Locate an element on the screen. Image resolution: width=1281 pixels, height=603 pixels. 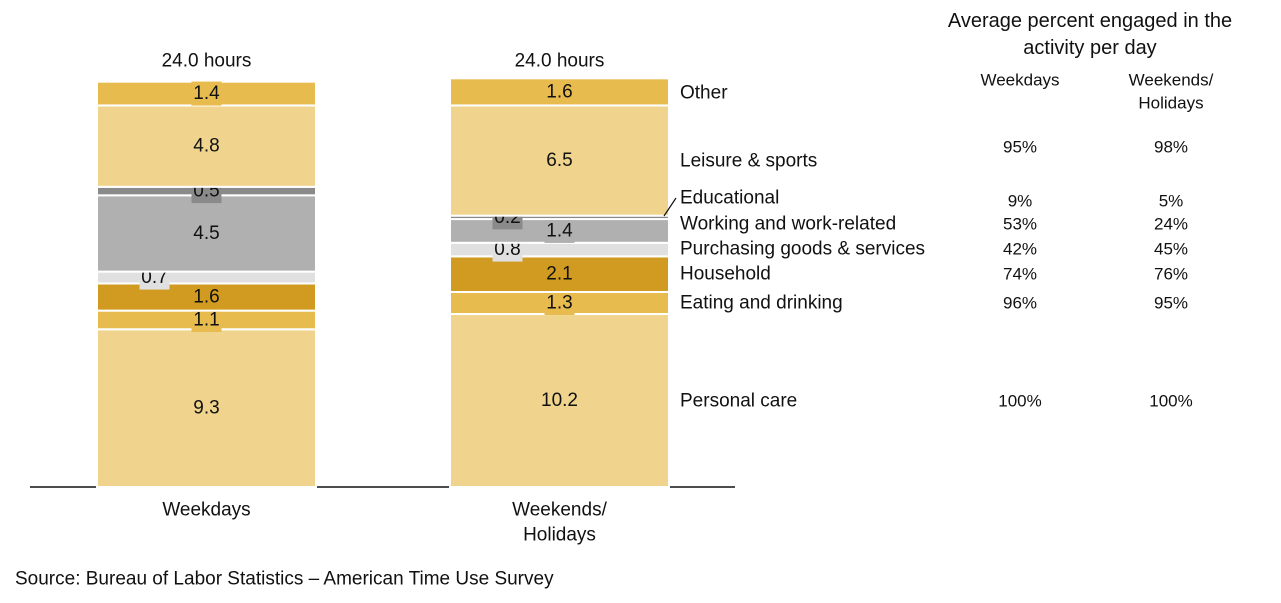
table-cell: 45% is located at coordinates (1171, 249).